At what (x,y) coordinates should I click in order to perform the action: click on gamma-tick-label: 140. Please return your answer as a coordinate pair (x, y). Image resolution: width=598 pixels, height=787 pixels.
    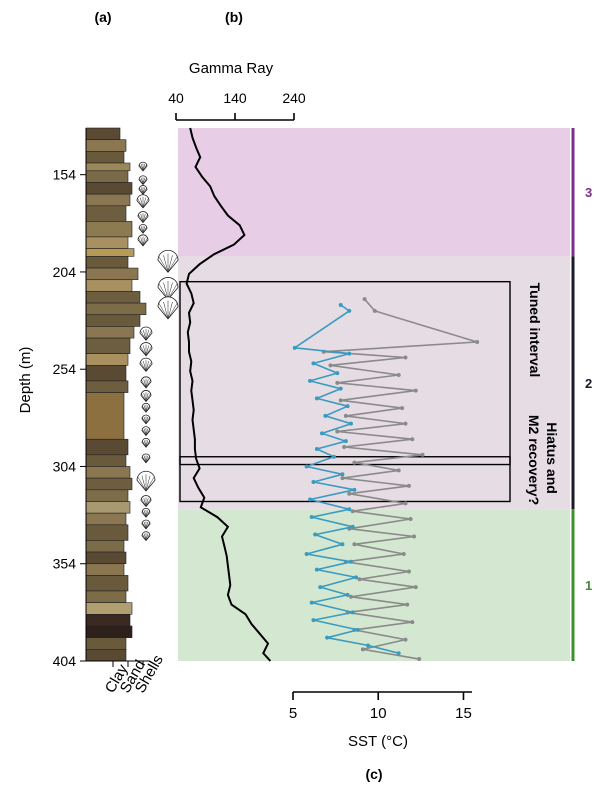
    Looking at the image, I should click on (235, 98).